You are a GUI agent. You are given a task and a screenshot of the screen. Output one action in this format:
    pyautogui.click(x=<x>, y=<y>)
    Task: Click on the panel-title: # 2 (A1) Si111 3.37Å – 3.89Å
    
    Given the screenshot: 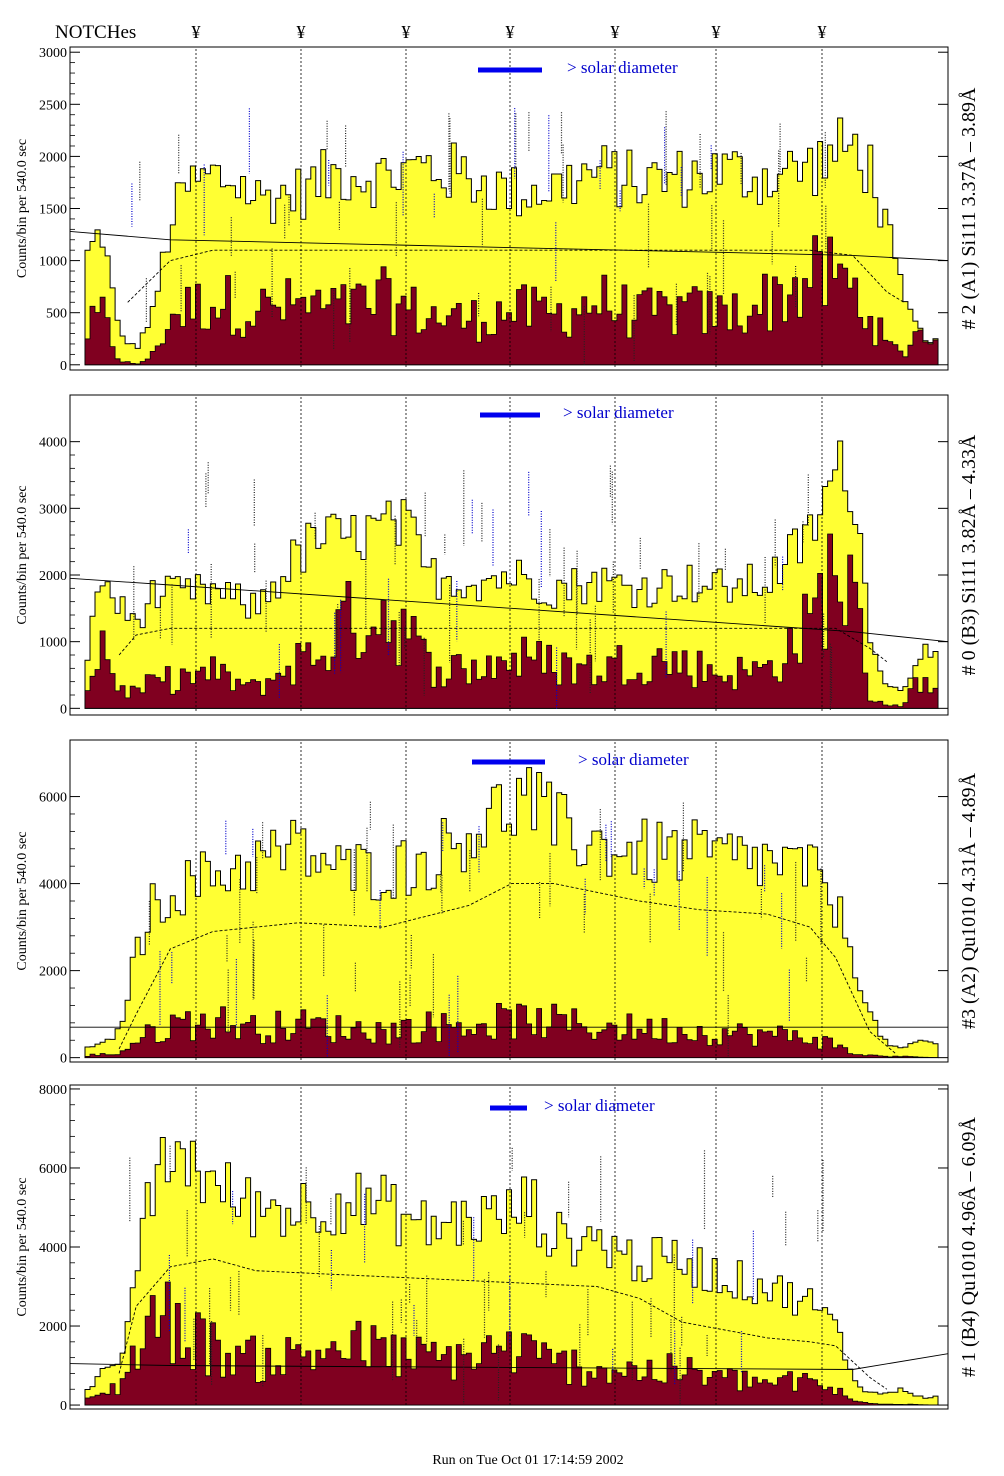 What is the action you would take?
    pyautogui.click(x=969, y=208)
    